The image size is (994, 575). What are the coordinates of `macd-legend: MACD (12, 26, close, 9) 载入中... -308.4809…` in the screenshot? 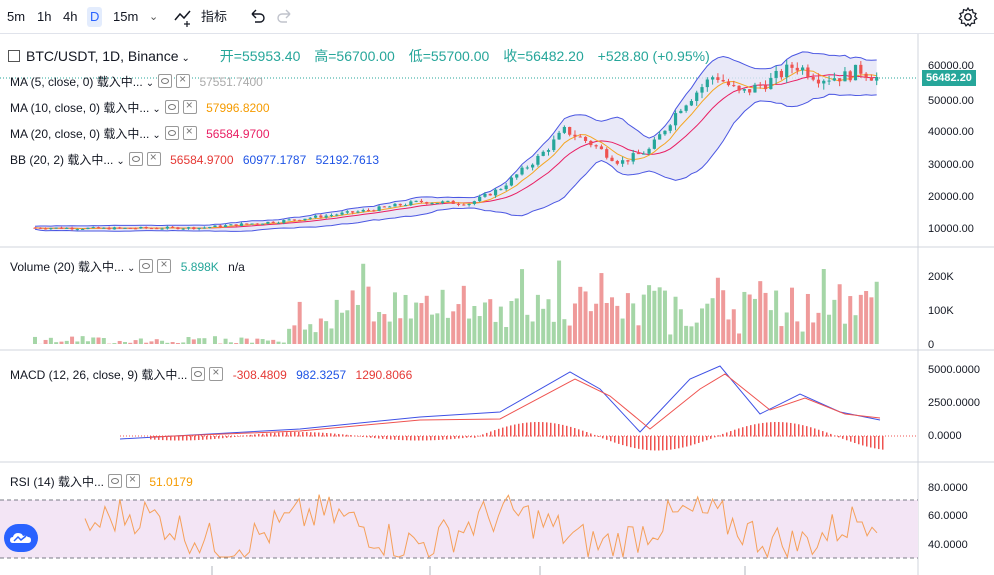 It's located at (211, 374).